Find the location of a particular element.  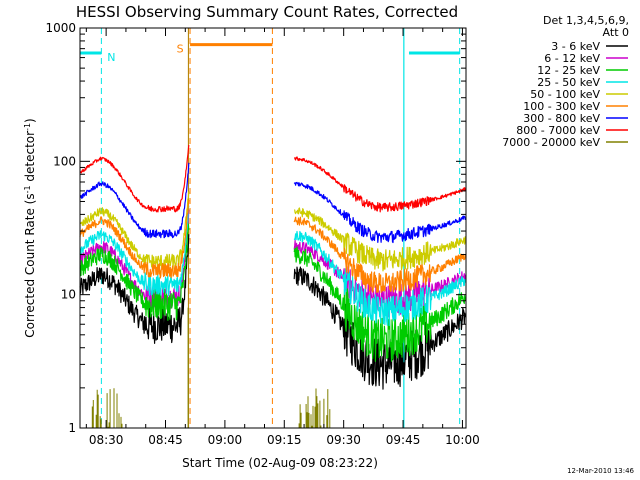

marker-label-0: N is located at coordinates (111, 57).